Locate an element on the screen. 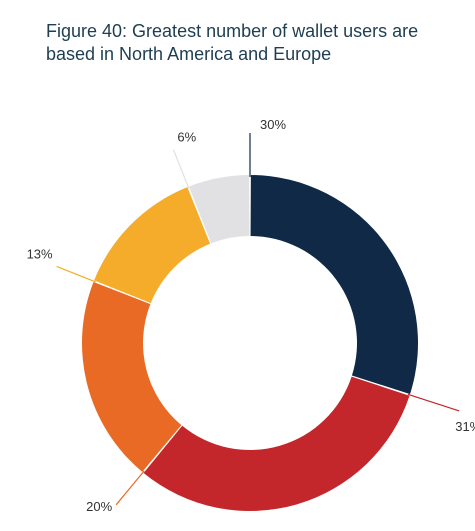 This screenshot has width=475, height=531. leader-line-20-percent is located at coordinates (130, 488).